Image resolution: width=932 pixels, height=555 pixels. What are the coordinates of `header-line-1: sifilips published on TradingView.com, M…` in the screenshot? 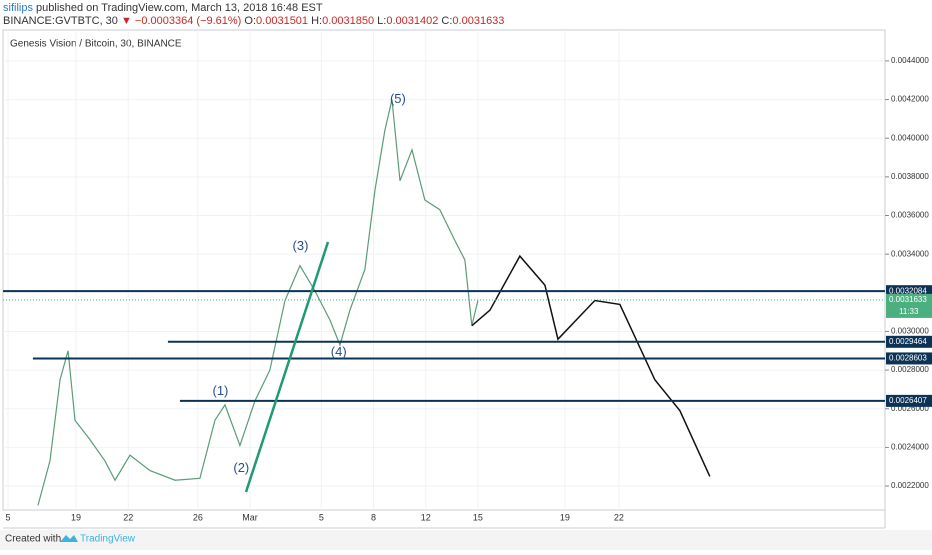 It's located at (163, 8).